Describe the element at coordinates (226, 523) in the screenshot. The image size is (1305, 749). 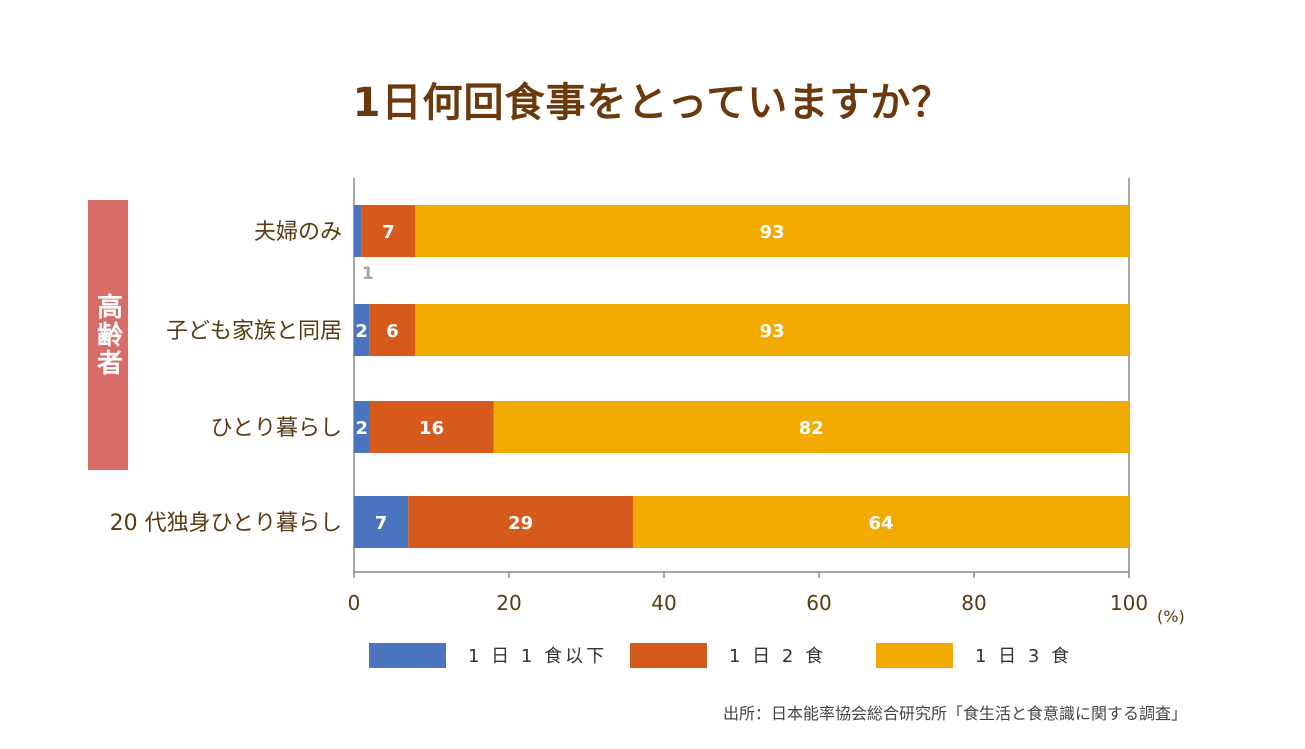
I see `category-label: 20 代独身ひとり暮らし` at that location.